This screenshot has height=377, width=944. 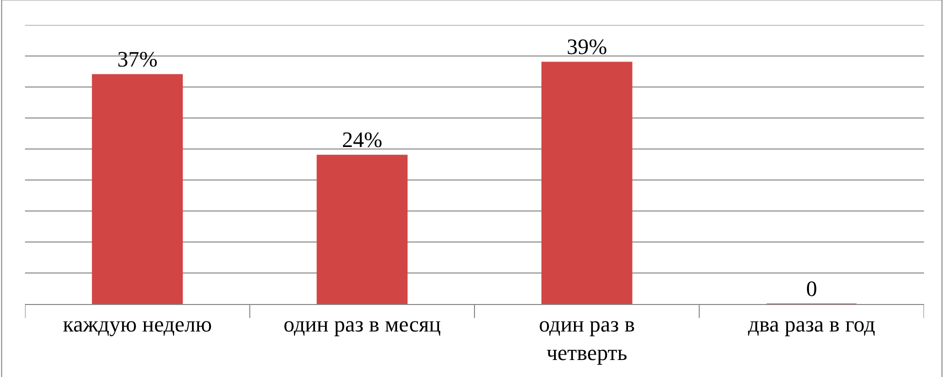 What do you see at coordinates (812, 323) in the screenshot?
I see `x-tick-label: два раза в год` at bounding box center [812, 323].